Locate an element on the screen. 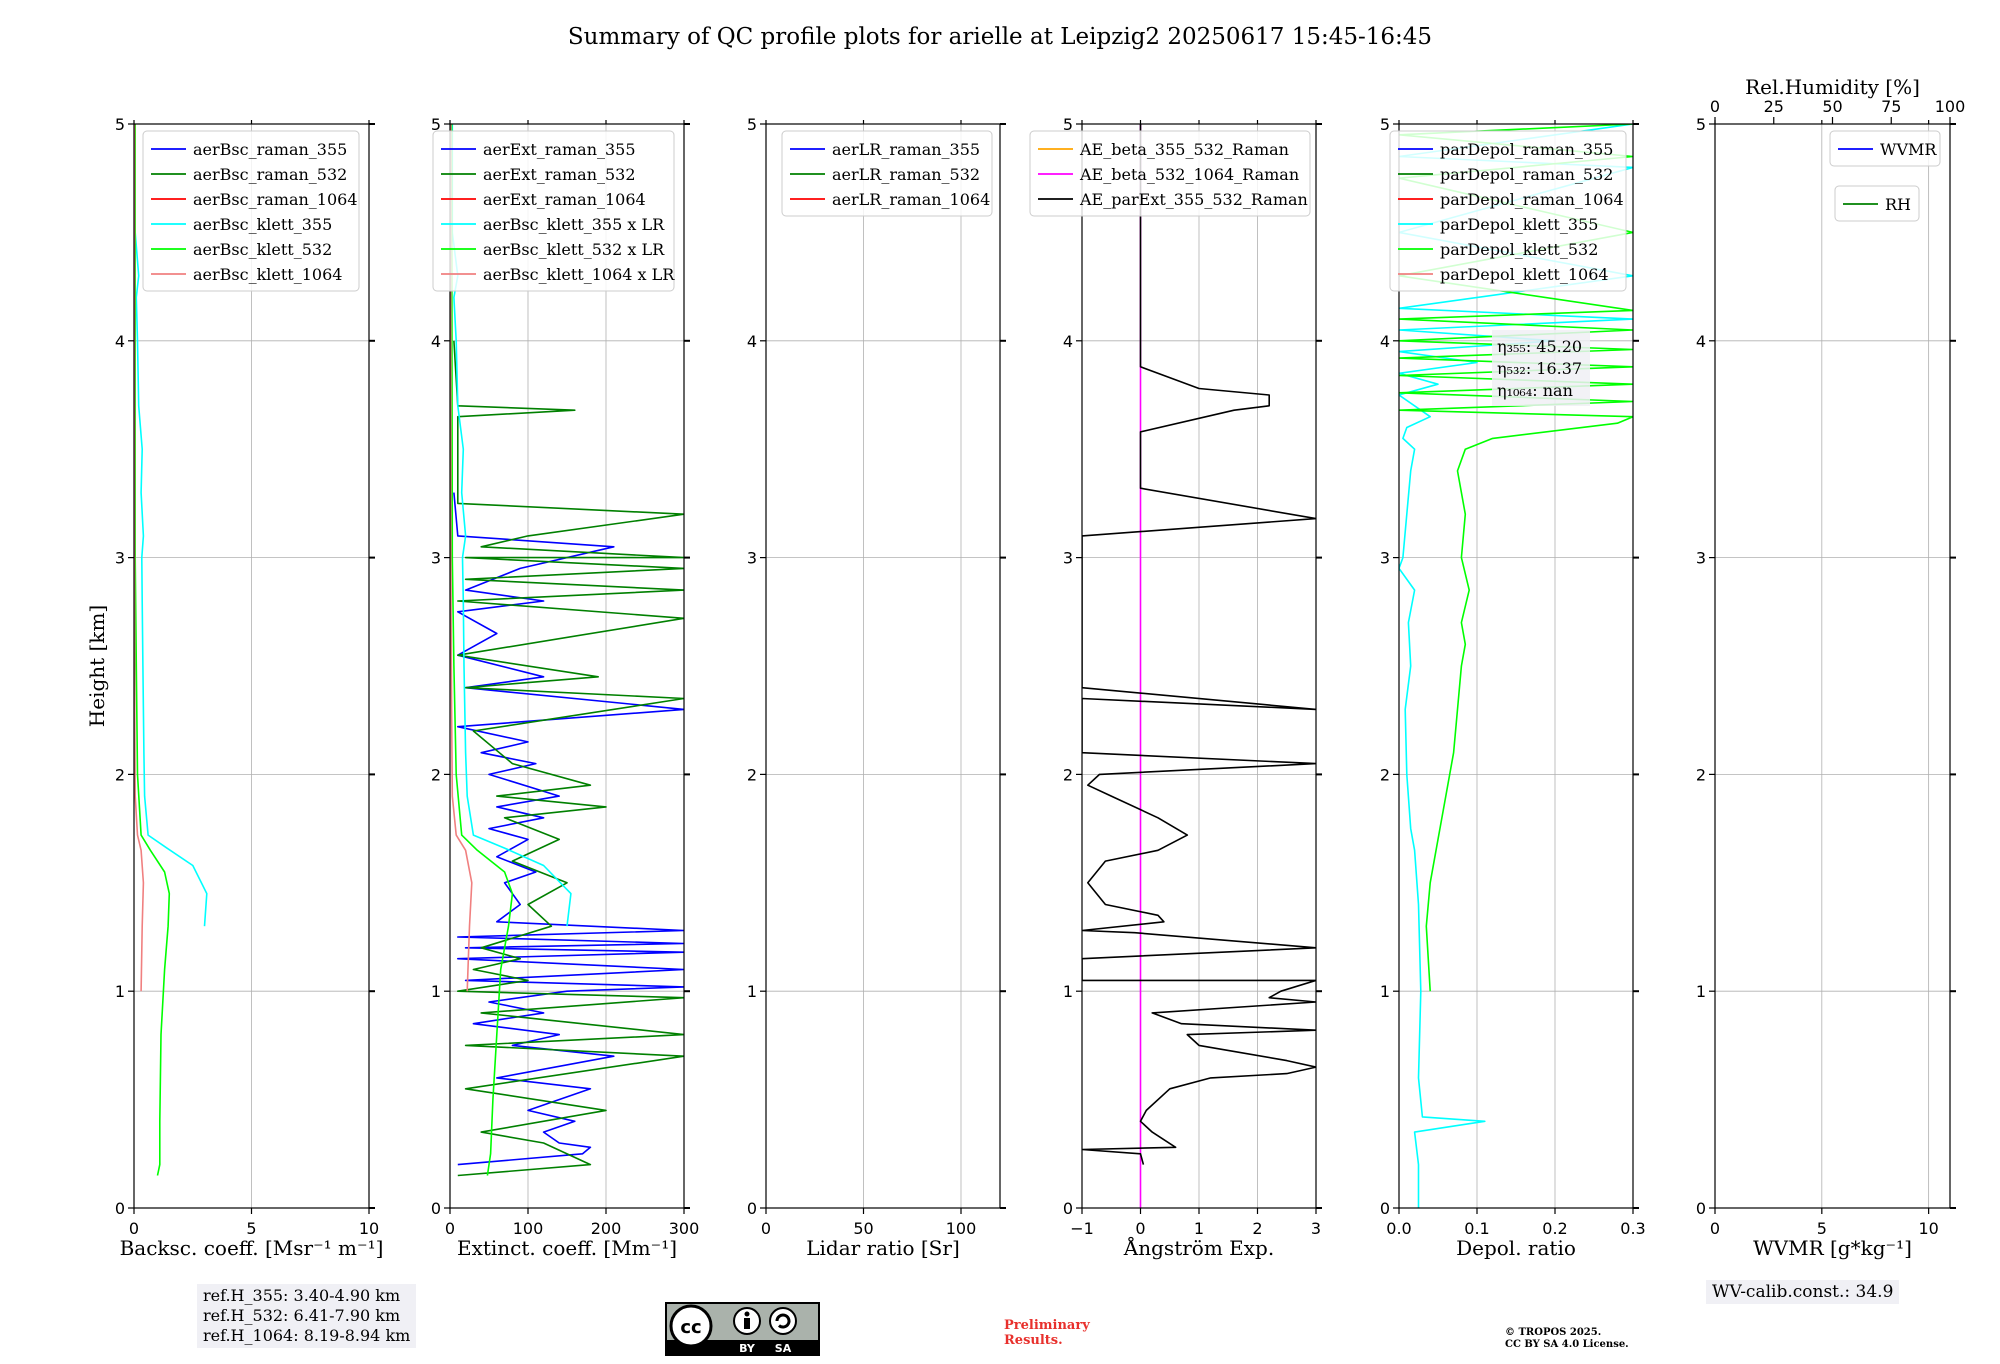  legend-label: aerBsc_klett_355 is located at coordinates (262, 224).